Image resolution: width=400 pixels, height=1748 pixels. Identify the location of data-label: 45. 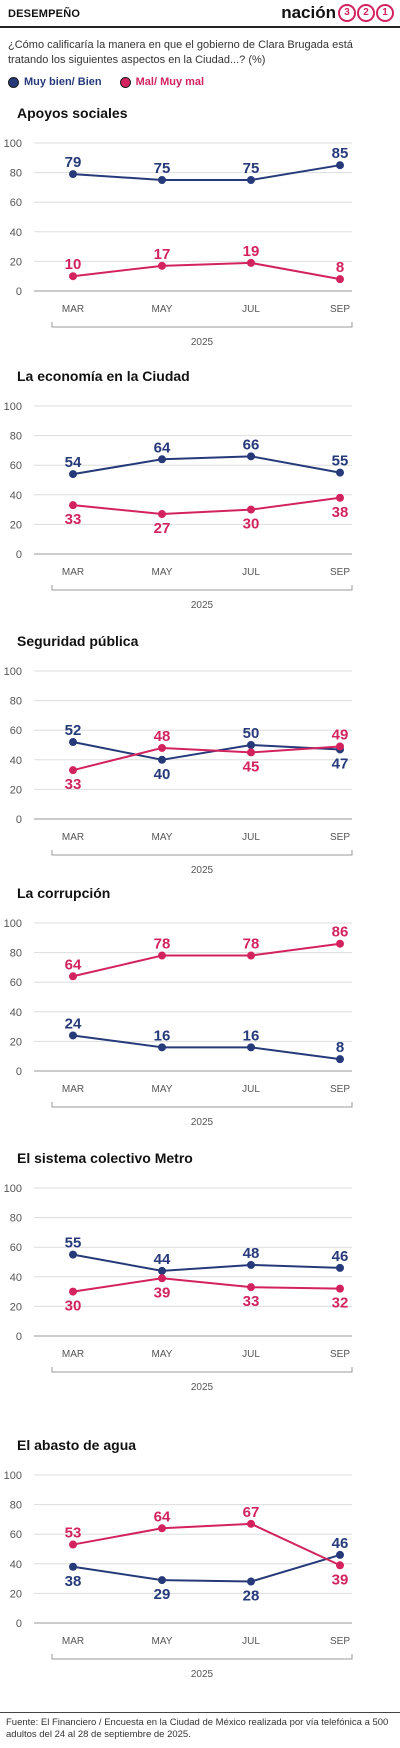
(251, 766).